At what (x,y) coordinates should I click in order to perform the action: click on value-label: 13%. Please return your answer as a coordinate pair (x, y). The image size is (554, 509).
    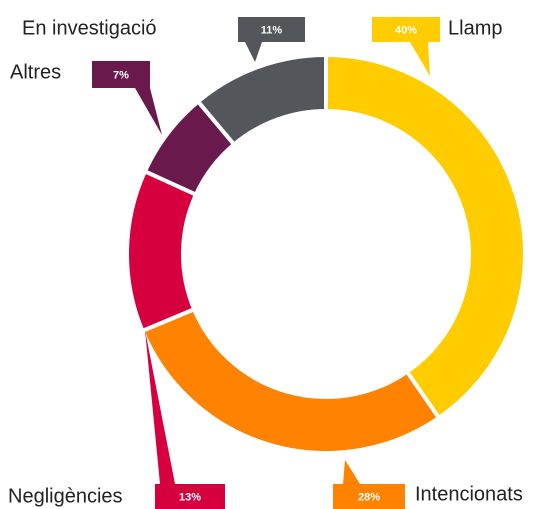
    Looking at the image, I should click on (190, 497).